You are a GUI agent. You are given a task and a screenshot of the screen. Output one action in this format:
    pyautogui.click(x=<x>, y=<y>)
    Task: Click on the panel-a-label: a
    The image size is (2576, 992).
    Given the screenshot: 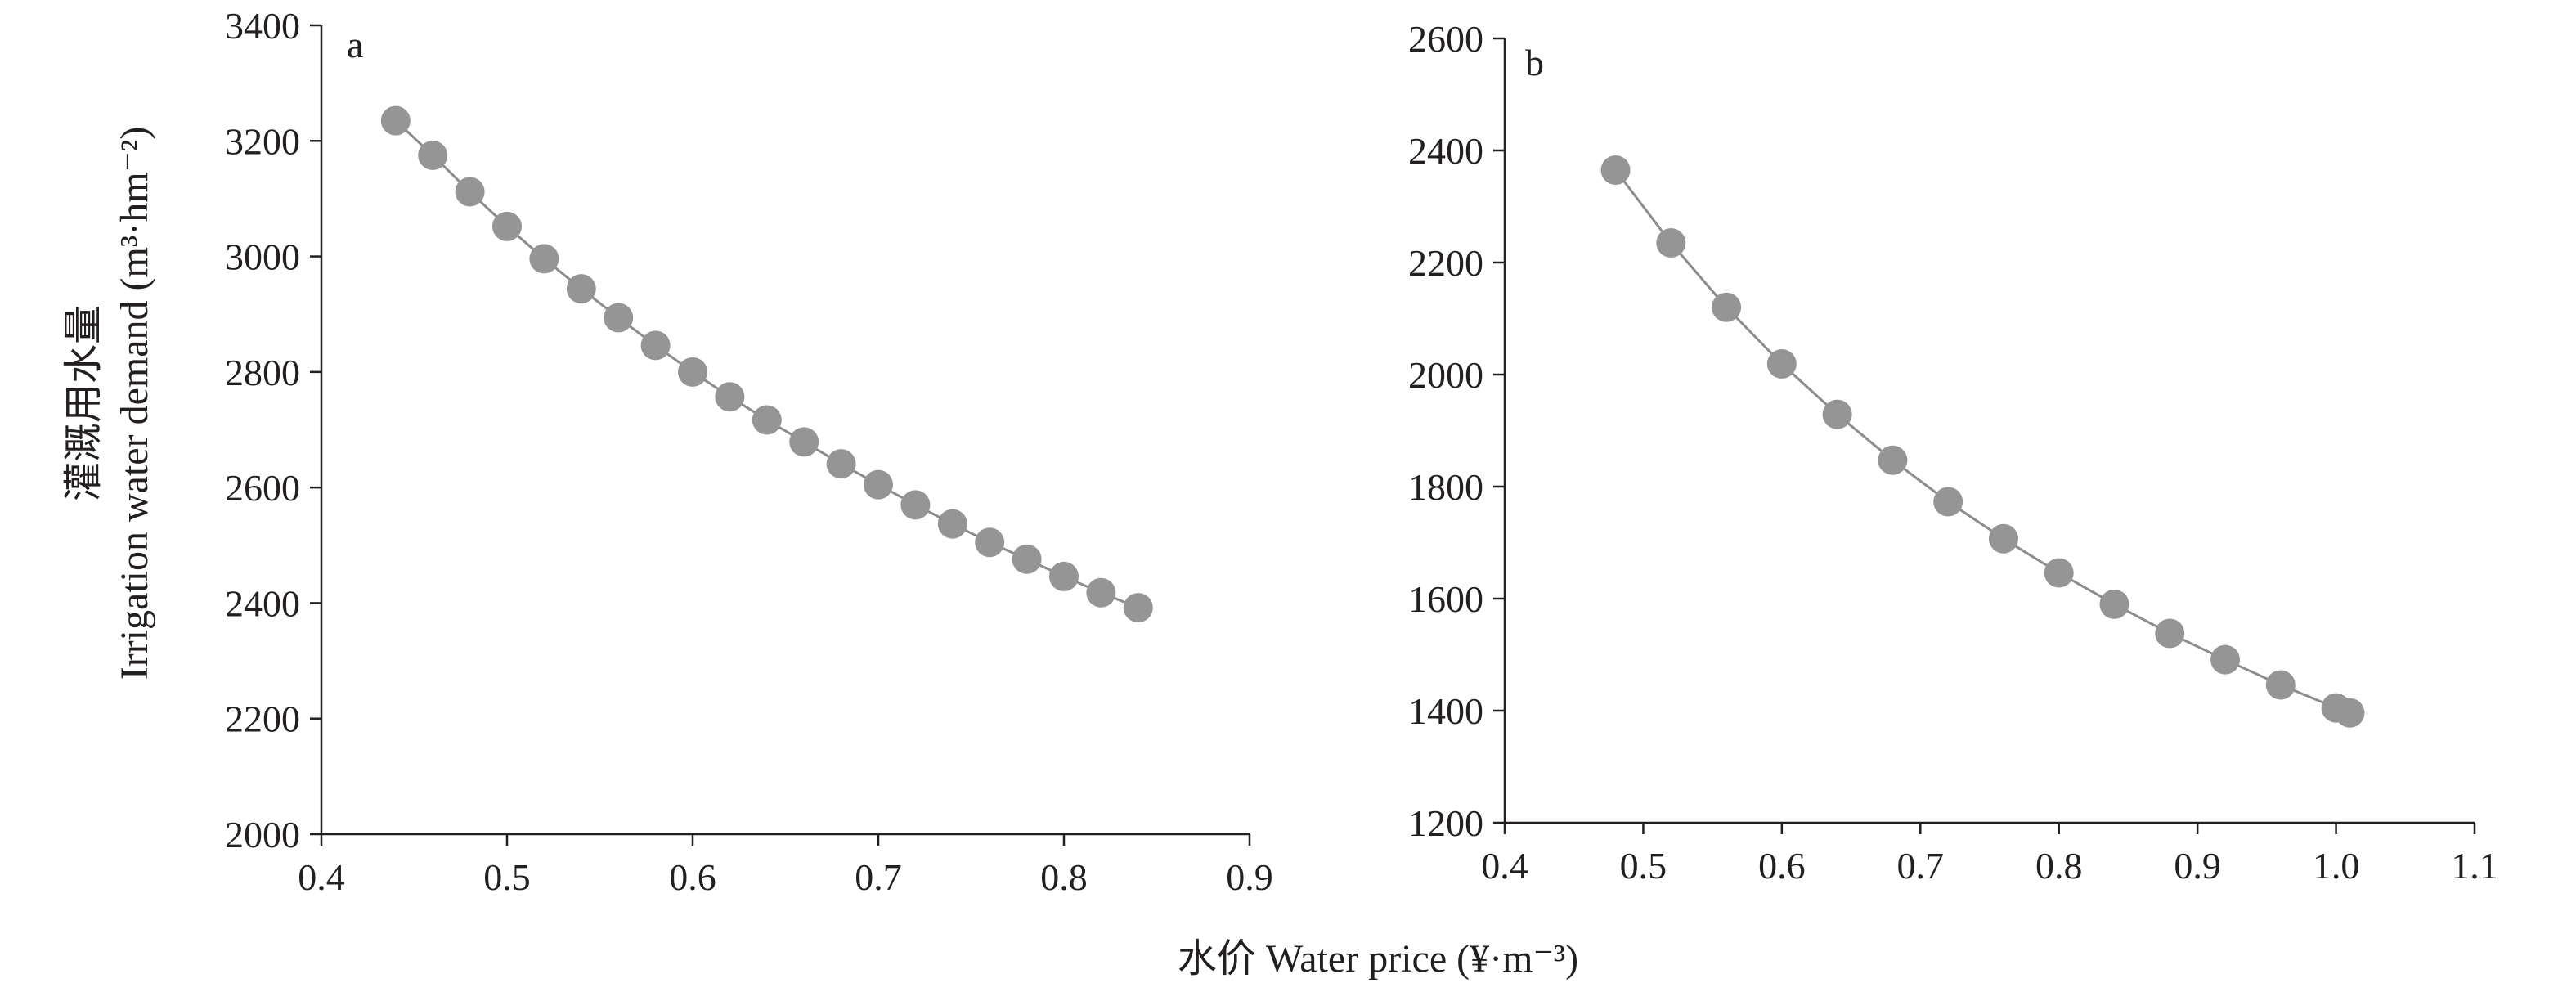 What is the action you would take?
    pyautogui.click(x=355, y=45)
    